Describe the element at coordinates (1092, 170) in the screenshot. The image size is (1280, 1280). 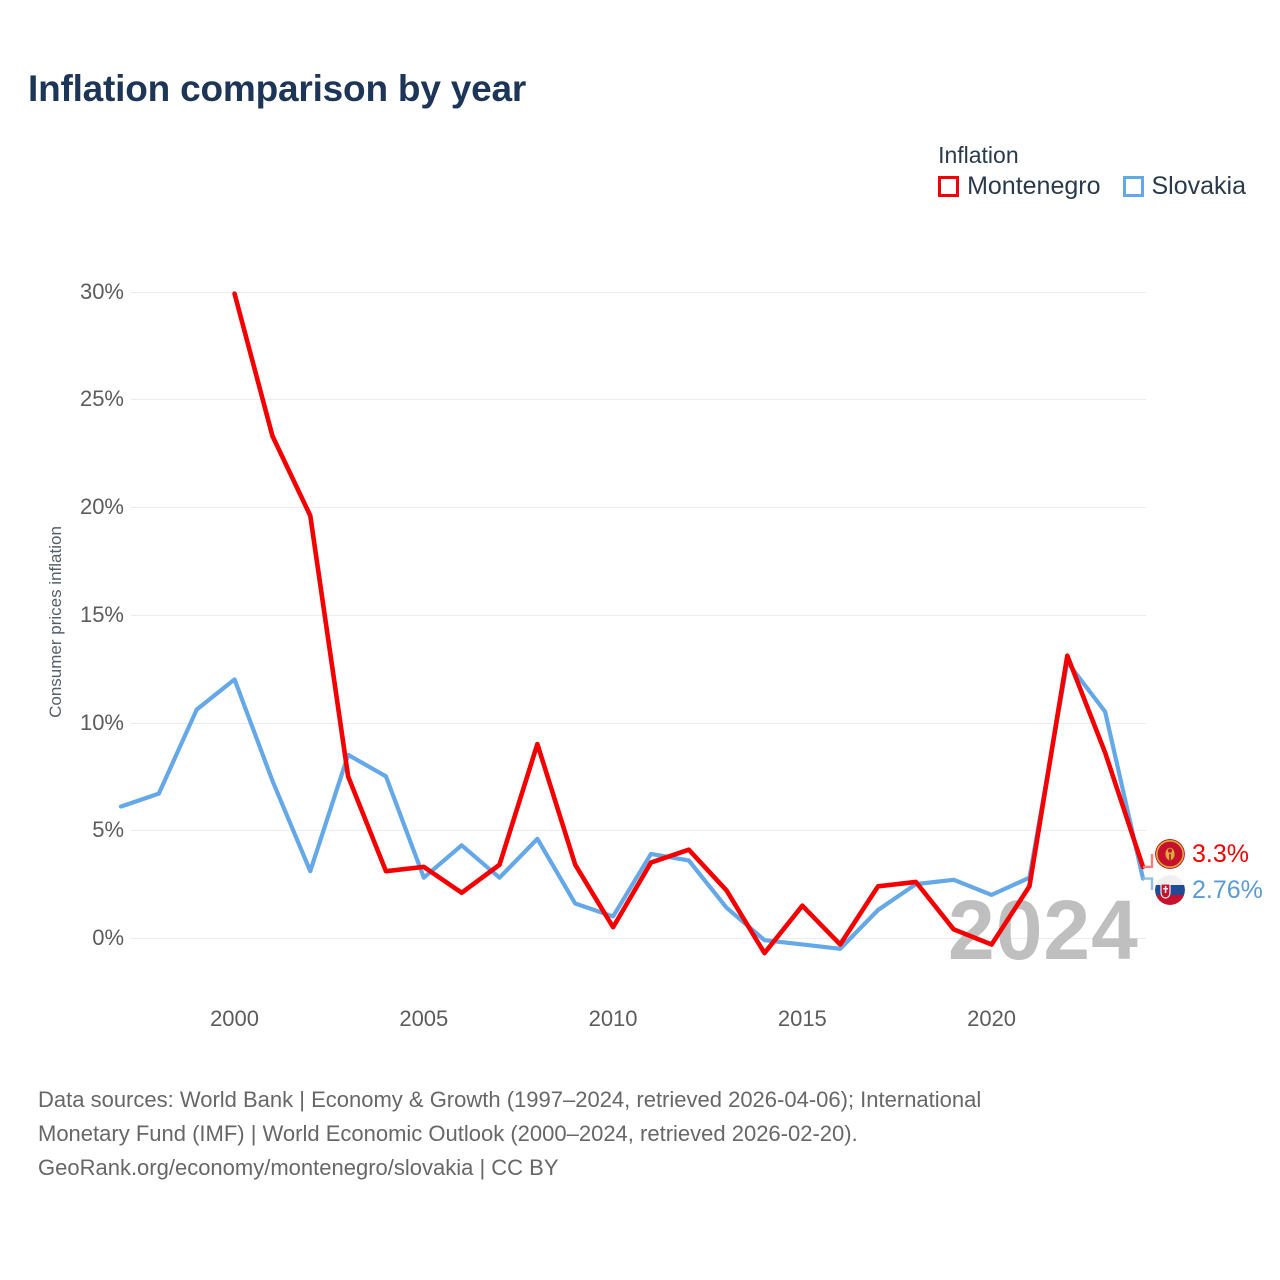
I see `chart-legend: Inflation Montenegro Slovakia` at that location.